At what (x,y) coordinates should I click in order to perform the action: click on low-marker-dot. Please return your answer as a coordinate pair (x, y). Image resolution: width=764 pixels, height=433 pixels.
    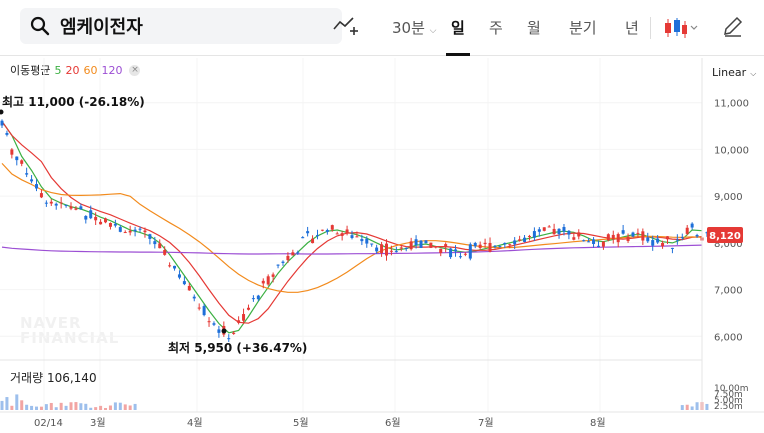
    Looking at the image, I should click on (224, 331).